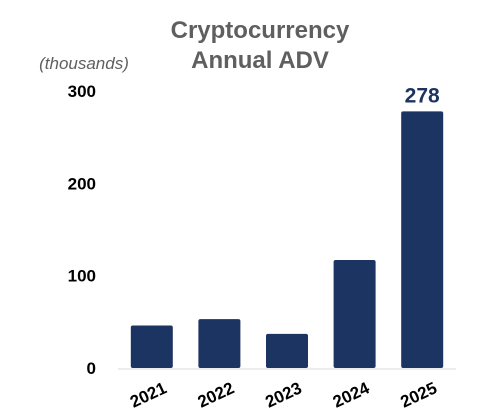 The width and height of the screenshot is (482, 418). What do you see at coordinates (82, 276) in the screenshot?
I see `y-tick-label: 100` at bounding box center [82, 276].